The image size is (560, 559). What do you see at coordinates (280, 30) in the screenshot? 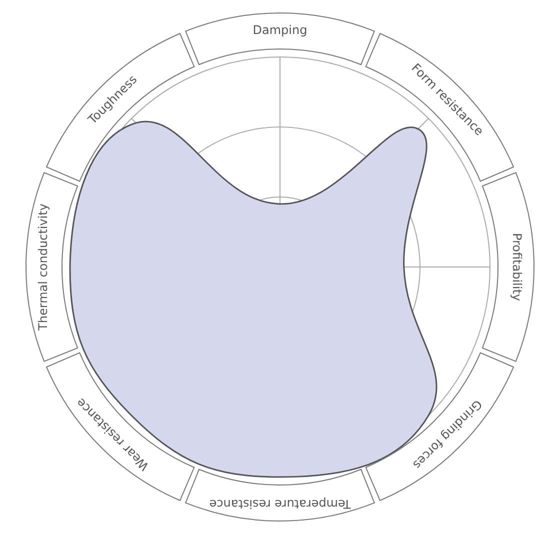
I see `spoke-label: Damping` at bounding box center [280, 30].